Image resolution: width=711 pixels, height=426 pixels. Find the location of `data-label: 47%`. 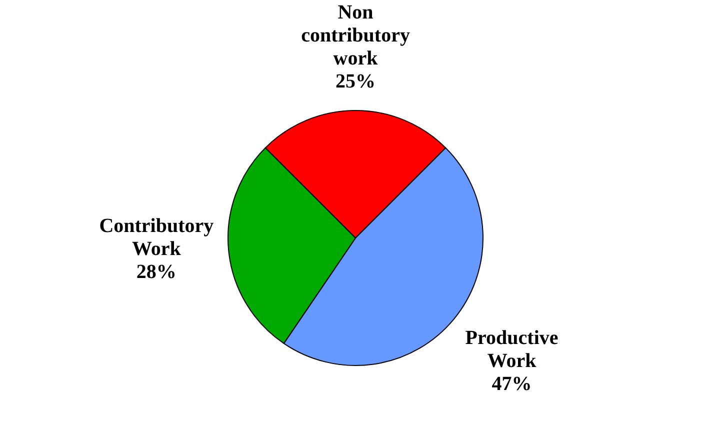

data-label: 47% is located at coordinates (512, 384).